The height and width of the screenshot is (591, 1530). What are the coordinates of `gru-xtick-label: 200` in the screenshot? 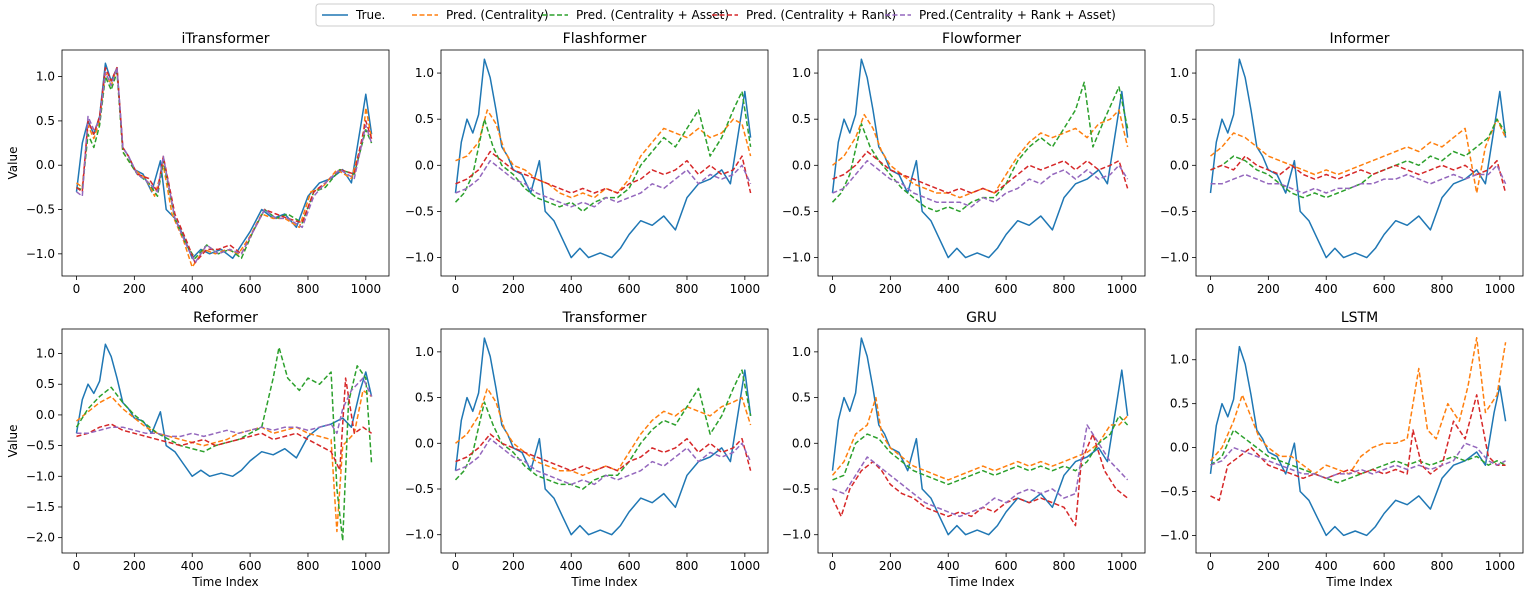 It's located at (890, 566).